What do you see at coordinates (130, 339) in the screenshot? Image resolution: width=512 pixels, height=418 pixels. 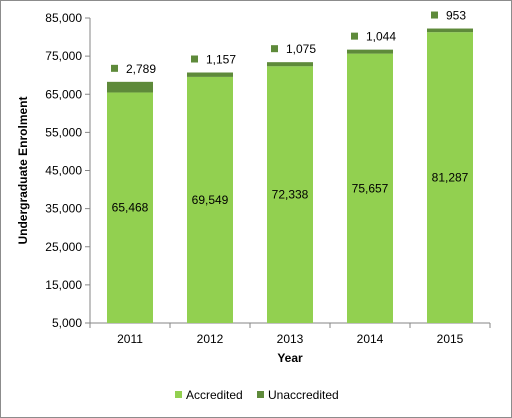 I see `x-tick-label: 2011` at bounding box center [130, 339].